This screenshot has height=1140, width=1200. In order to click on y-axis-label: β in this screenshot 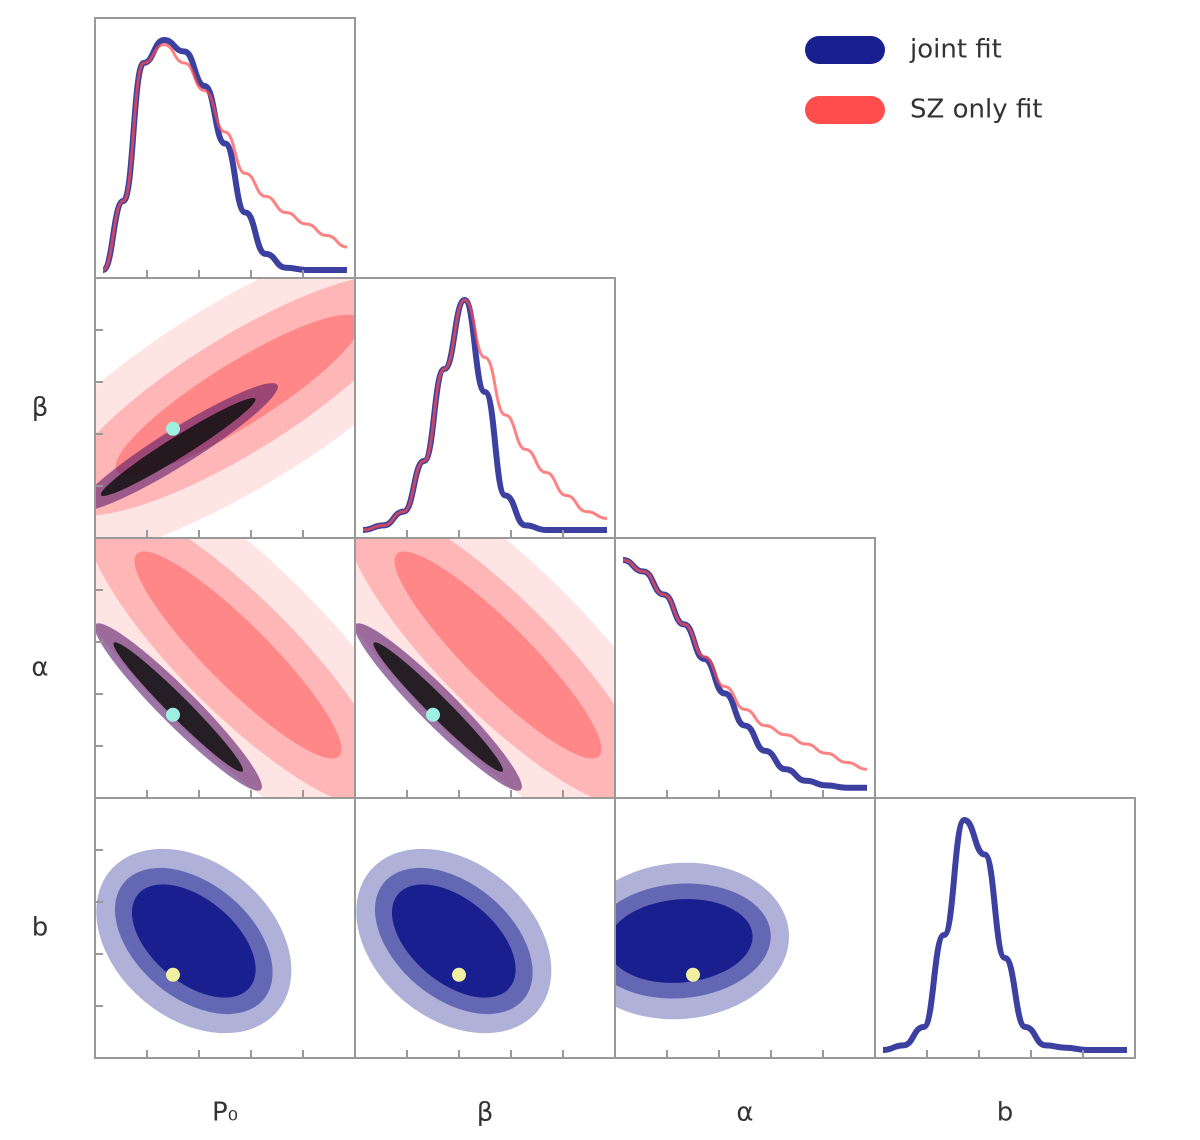, I will do `click(40, 408)`.